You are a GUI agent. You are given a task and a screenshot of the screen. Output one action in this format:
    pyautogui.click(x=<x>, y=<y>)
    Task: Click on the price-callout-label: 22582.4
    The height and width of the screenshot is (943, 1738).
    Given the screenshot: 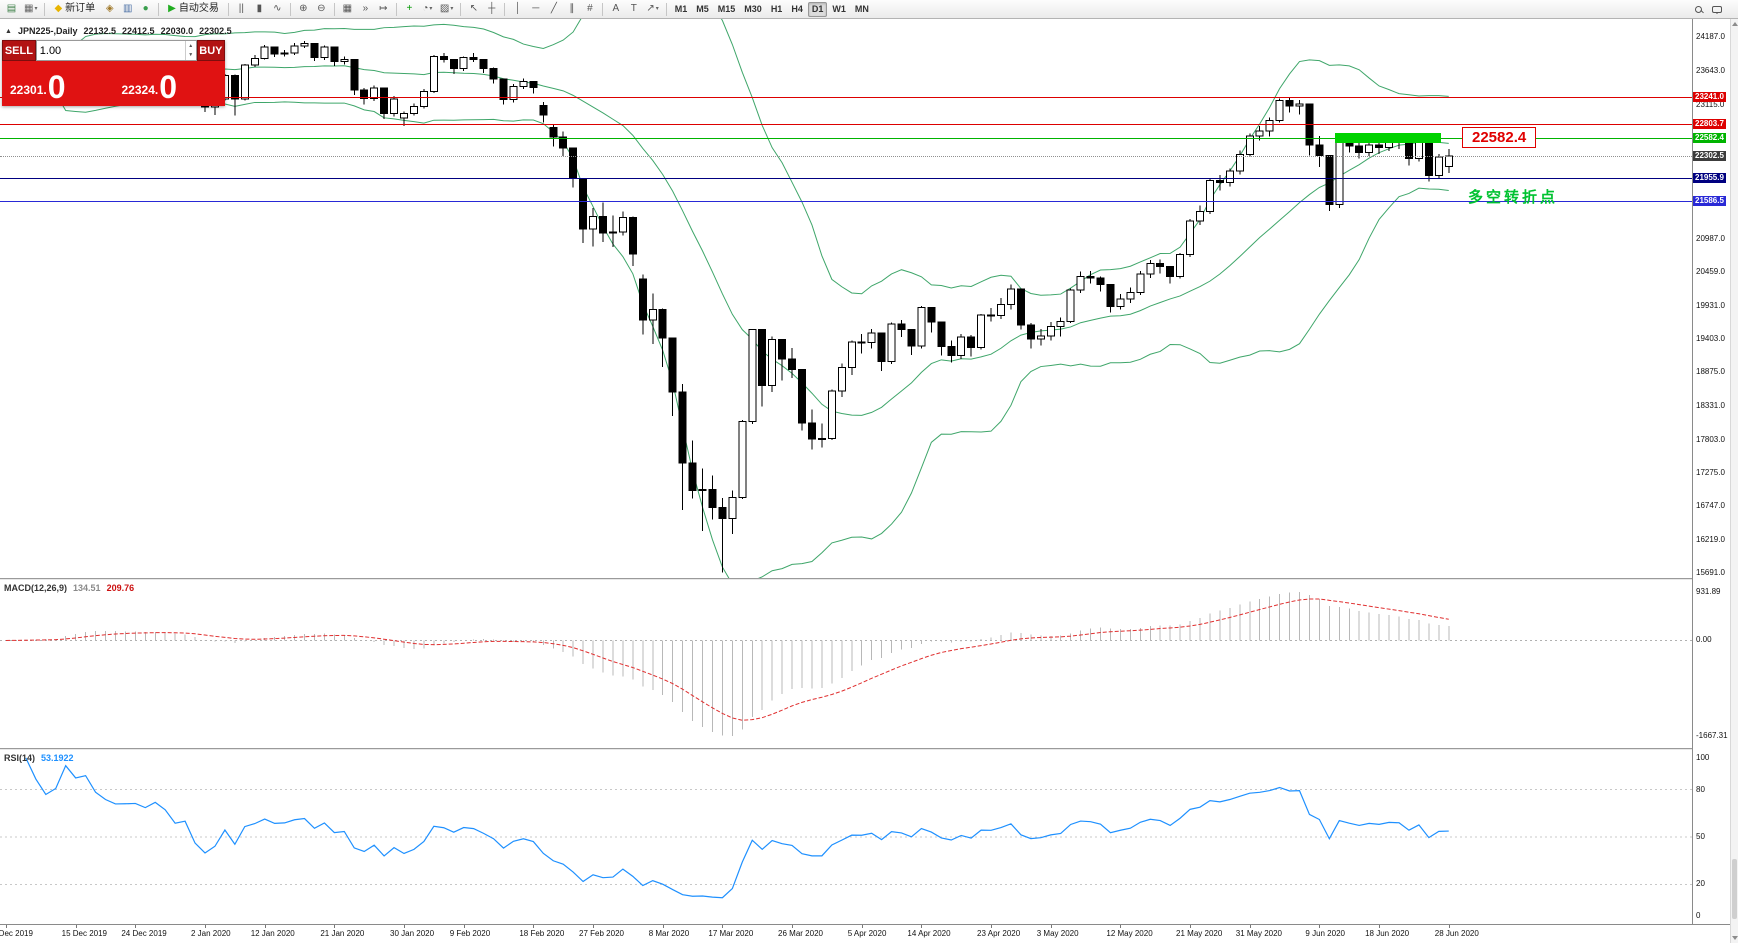 What is the action you would take?
    pyautogui.click(x=1499, y=138)
    